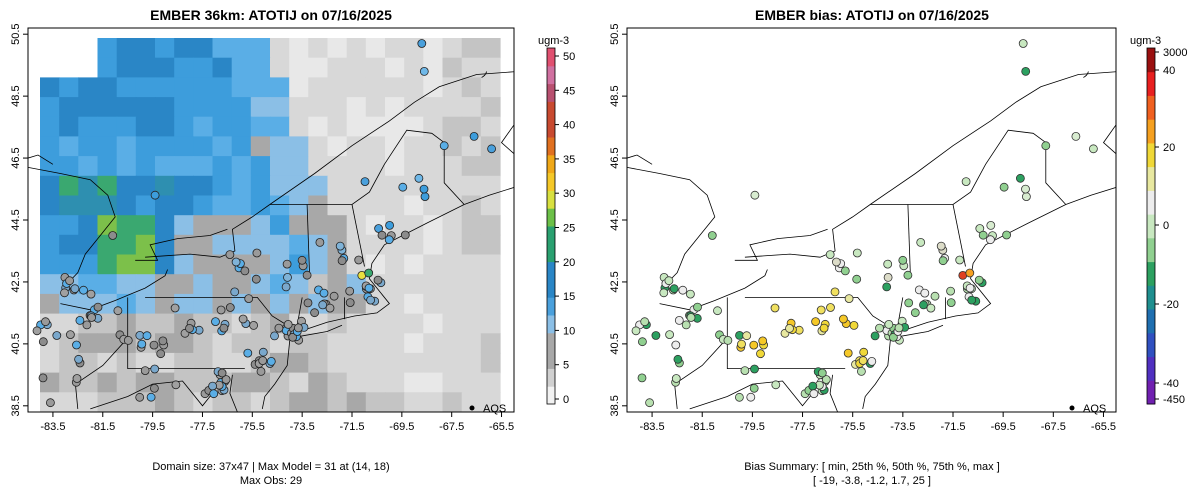  Describe the element at coordinates (16, 95) in the screenshot. I see `y-tick-label: 48.5` at that location.